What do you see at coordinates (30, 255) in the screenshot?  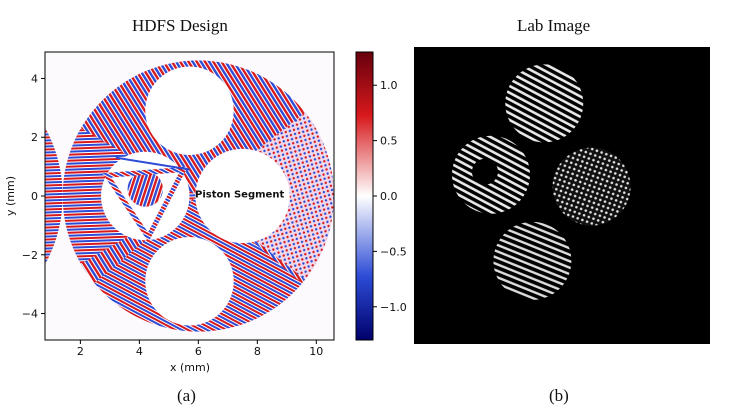 I see `y-tick-label: −2` at bounding box center [30, 255].